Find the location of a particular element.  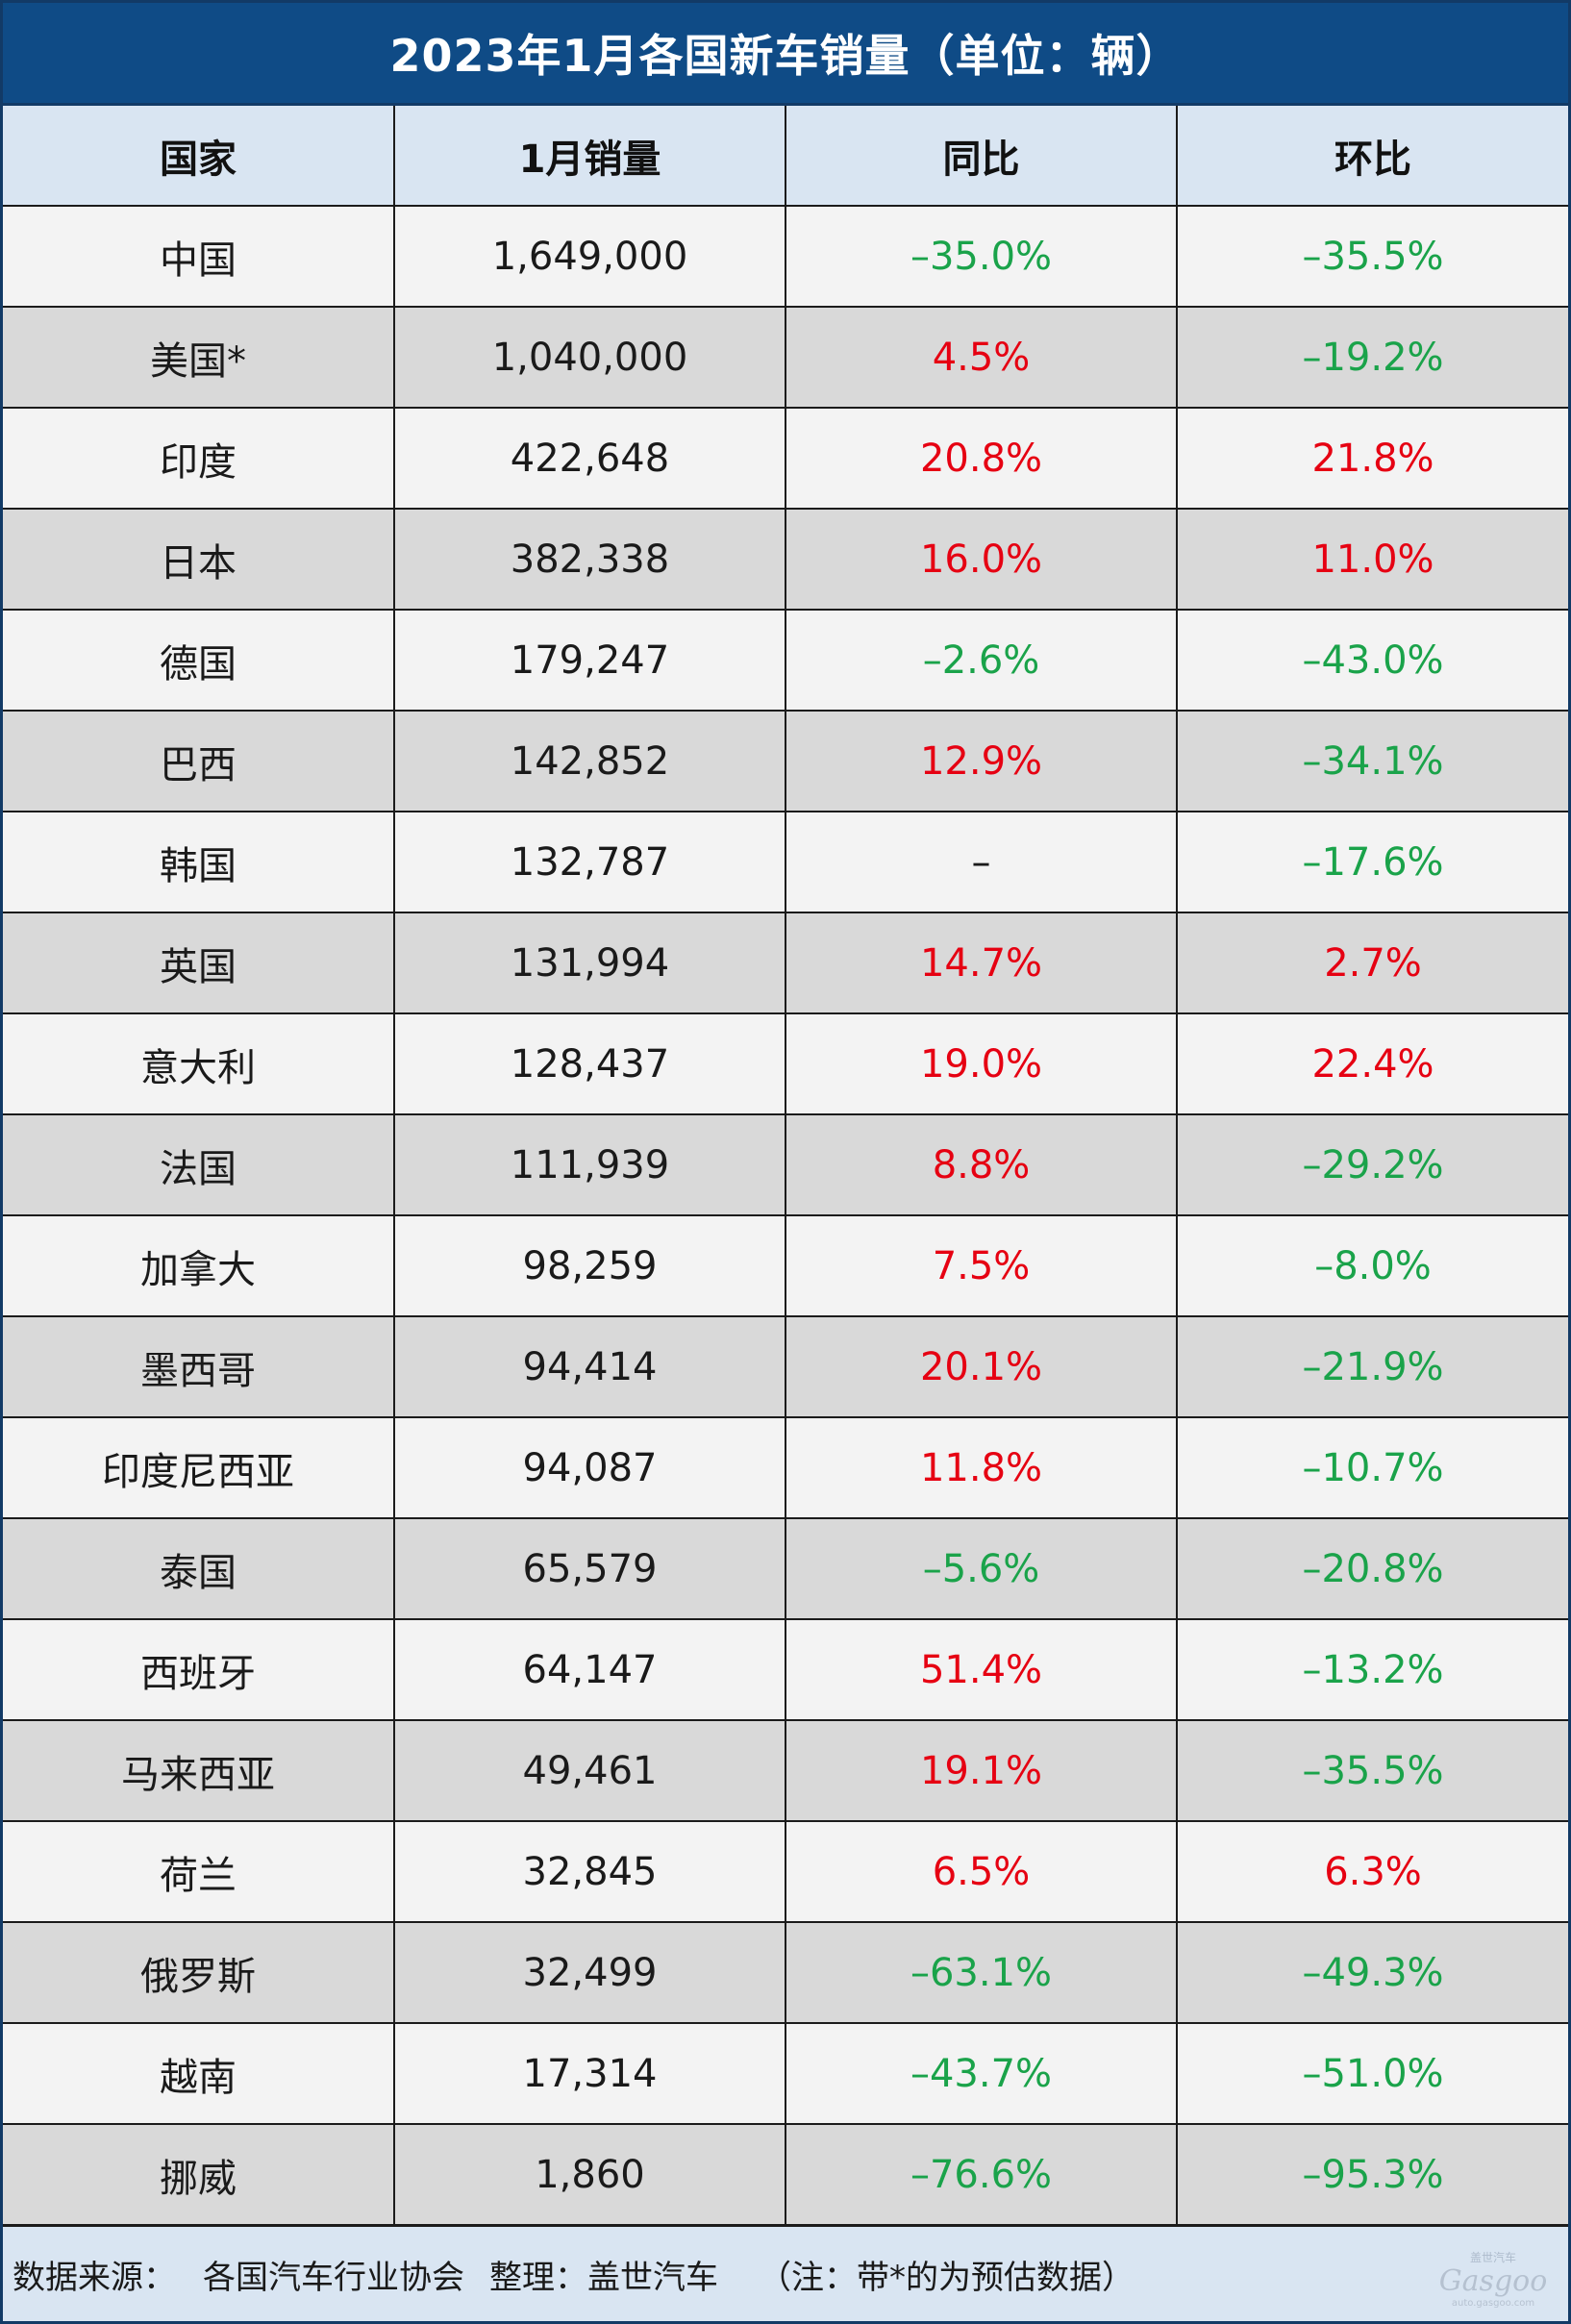

sales-cell: 179,247 is located at coordinates (589, 660).